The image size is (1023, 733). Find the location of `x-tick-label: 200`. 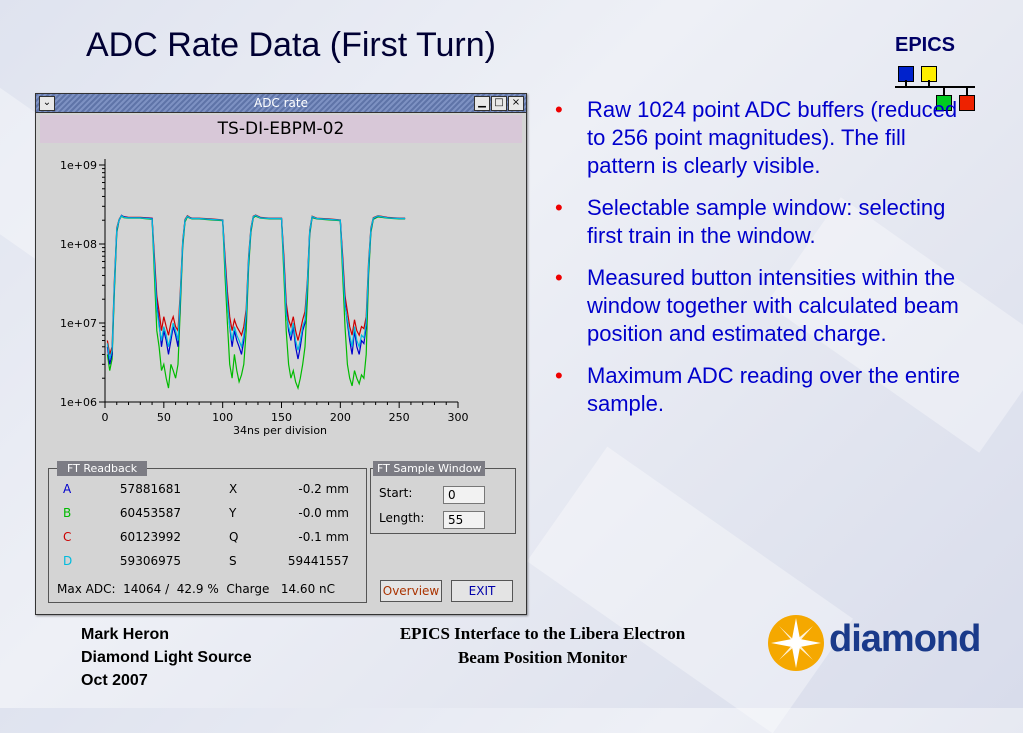

x-tick-label: 200 is located at coordinates (340, 417).